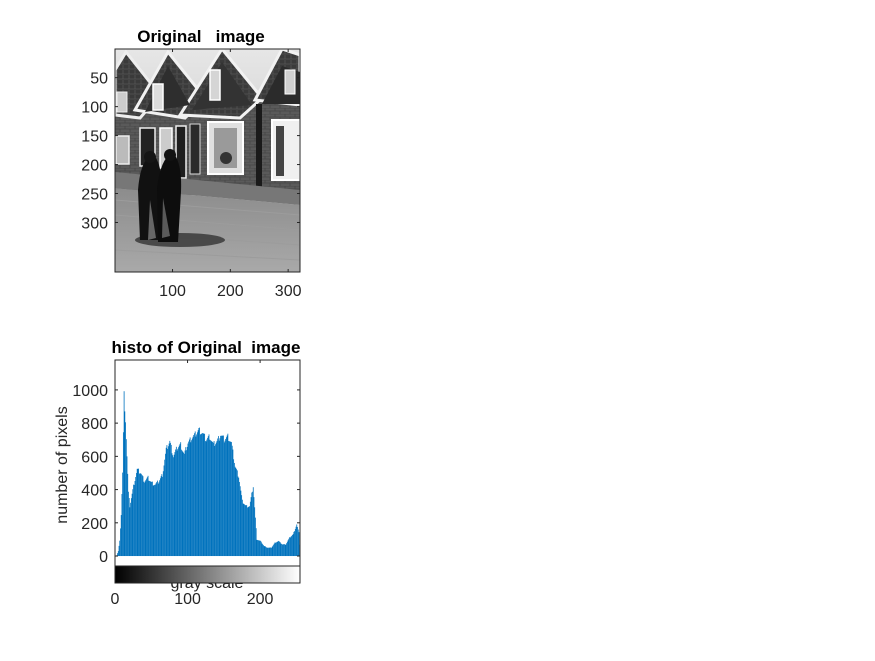 The height and width of the screenshot is (661, 875). Describe the element at coordinates (115, 599) in the screenshot. I see `histogram-xtick-label: 0` at that location.